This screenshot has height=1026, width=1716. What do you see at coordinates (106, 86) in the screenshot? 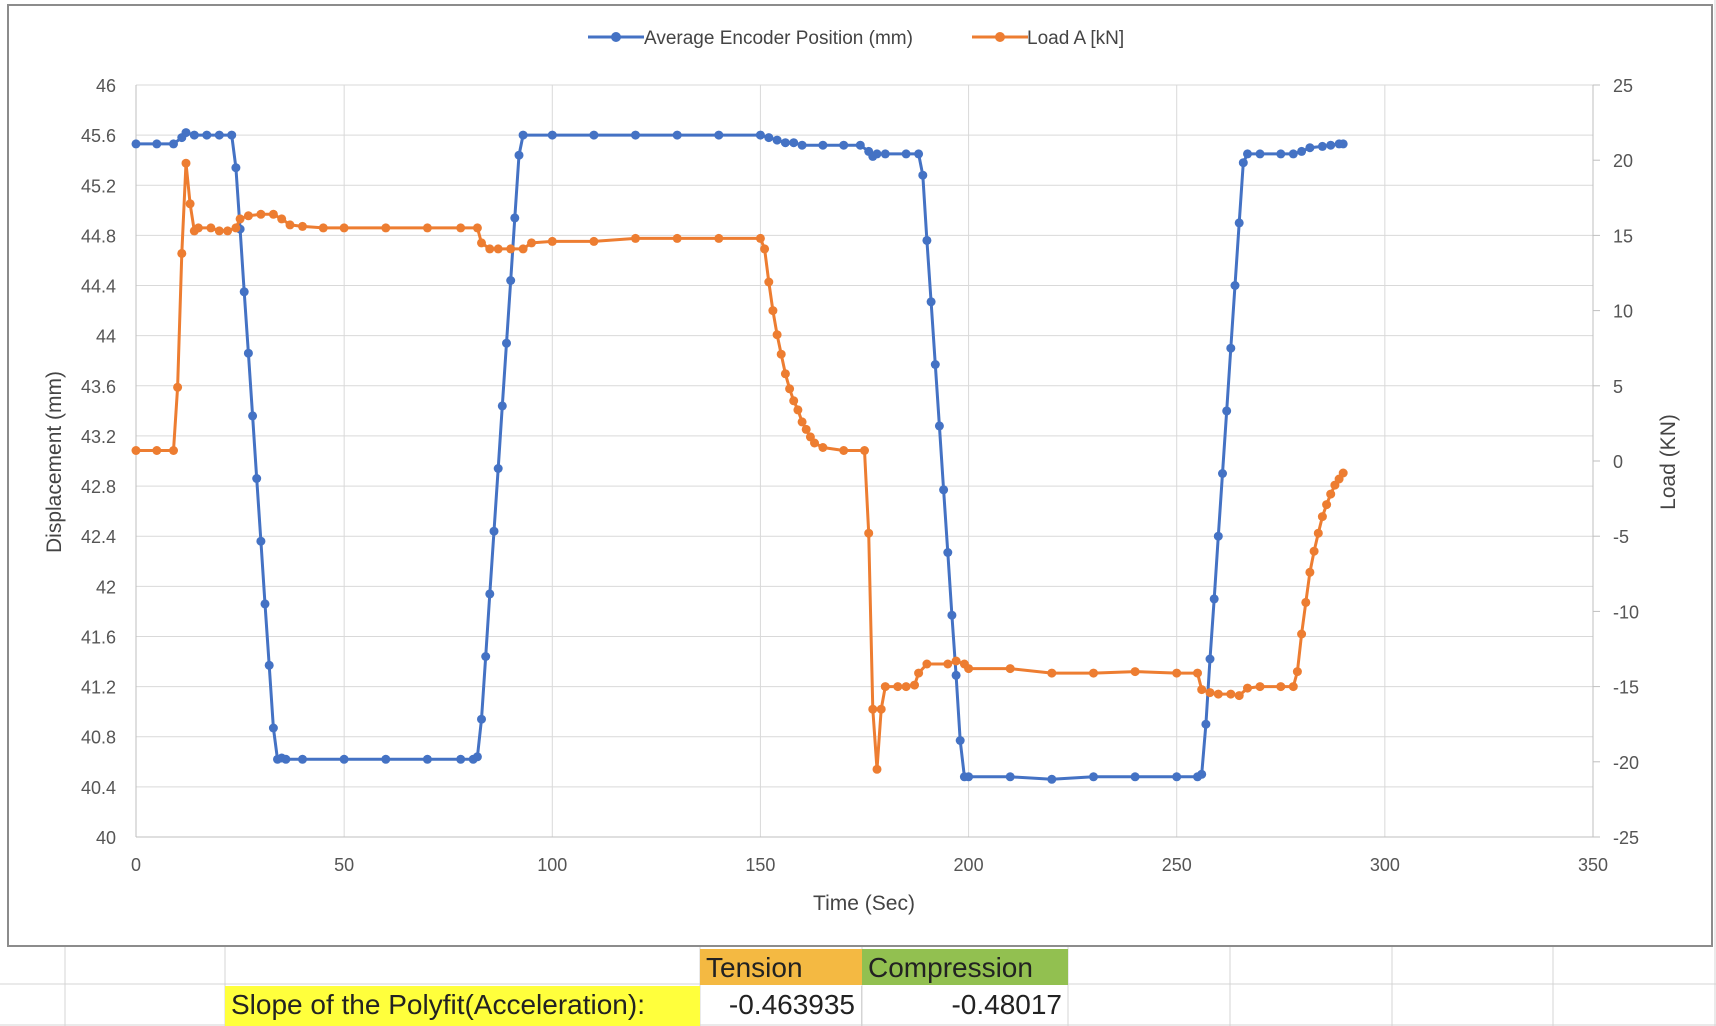
I see `y-tick-label: 46` at bounding box center [106, 86].